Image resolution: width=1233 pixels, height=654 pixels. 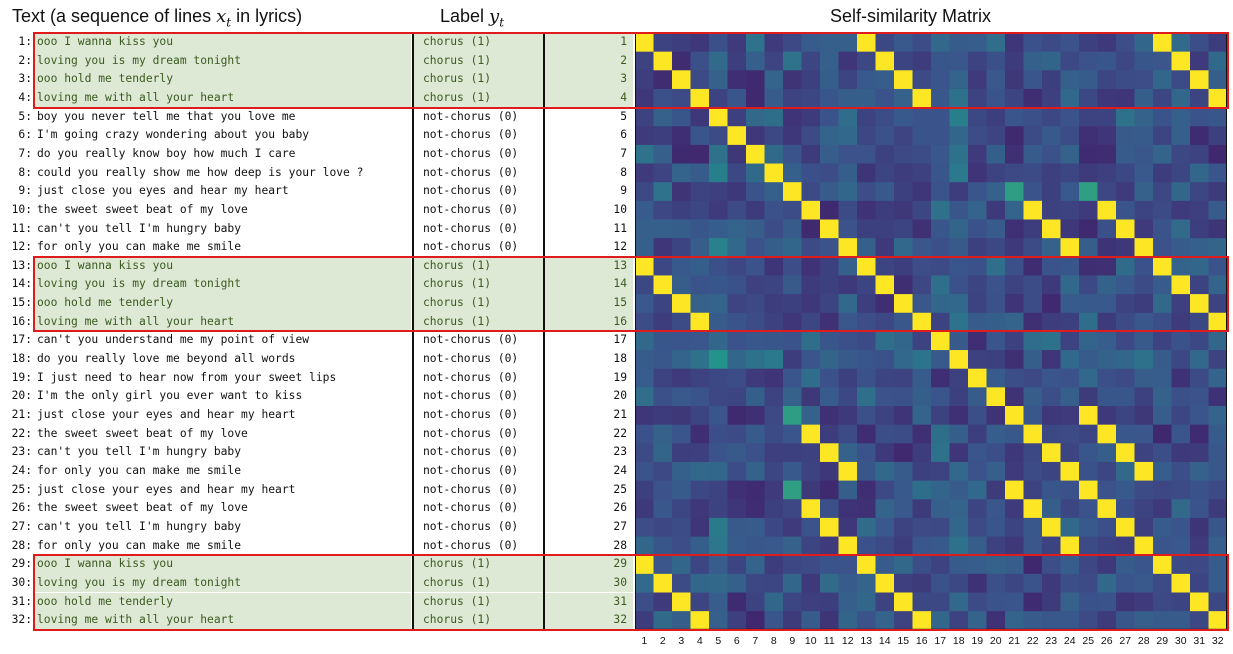 What do you see at coordinates (320, 42) in the screenshot?
I see `lyric-row: 1: ooo I wanna kiss you chorus (1) 1` at bounding box center [320, 42].